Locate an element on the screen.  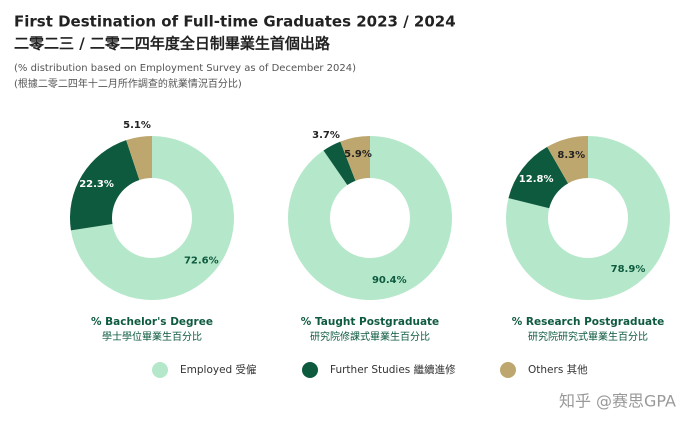
chart-title: % Taught Postgraduate is located at coordinates (370, 322).